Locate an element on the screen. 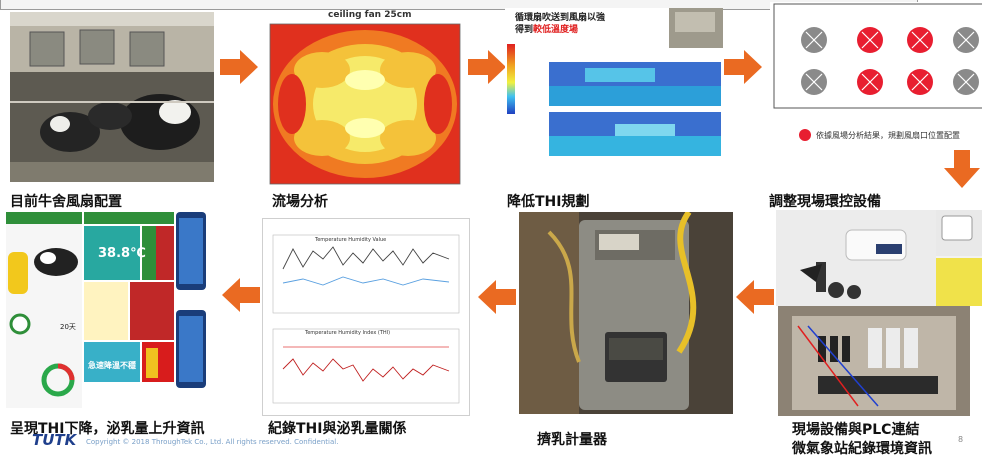 The width and height of the screenshot is (982, 462). thi-plan-image: 循環扇吹送到風扇以強 得到較低溫度場 is located at coordinates (614, 83).